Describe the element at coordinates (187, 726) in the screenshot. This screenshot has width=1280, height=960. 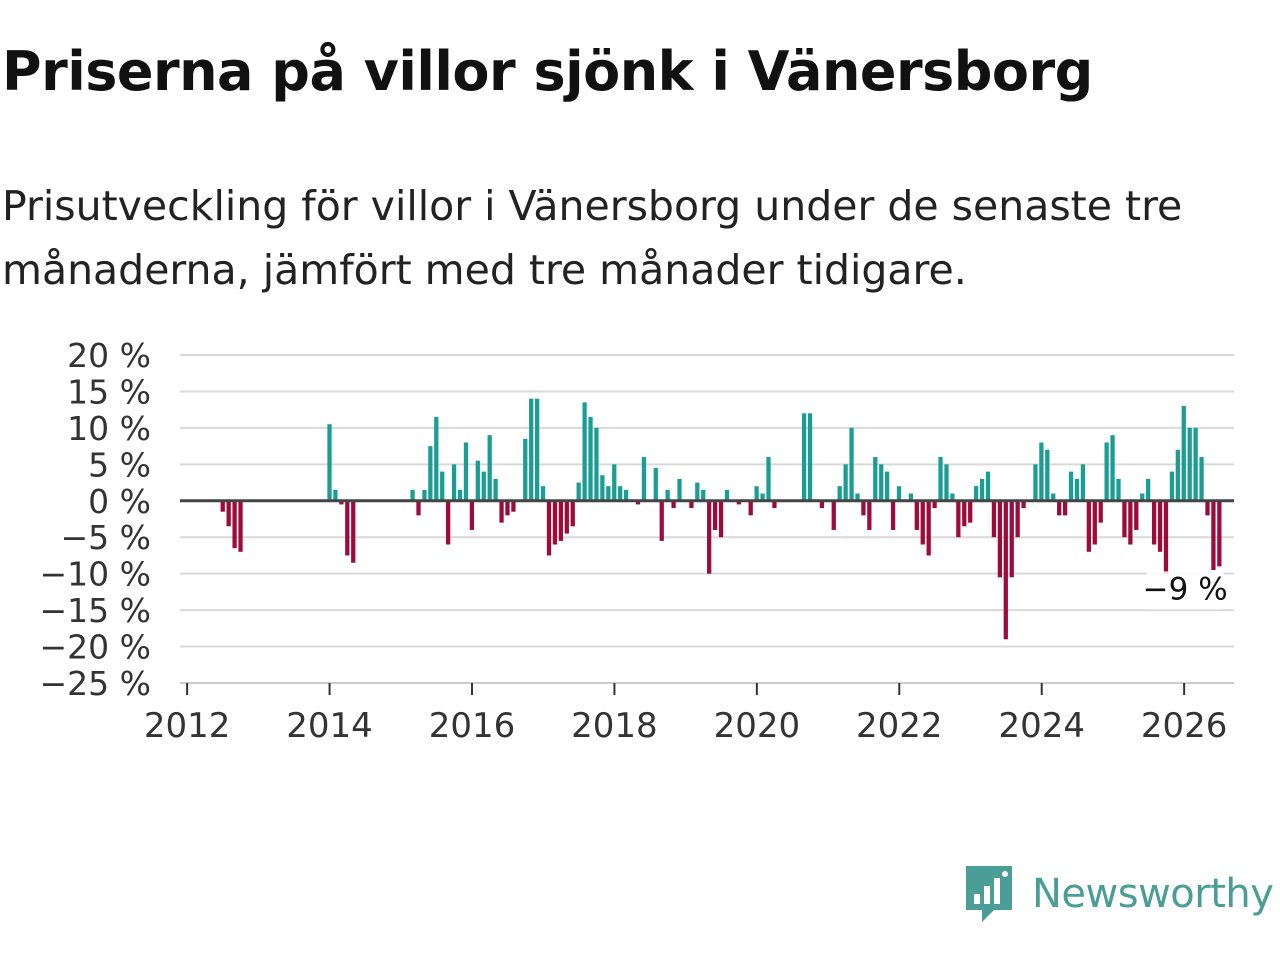
I see `x-tick-label: 2012` at that location.